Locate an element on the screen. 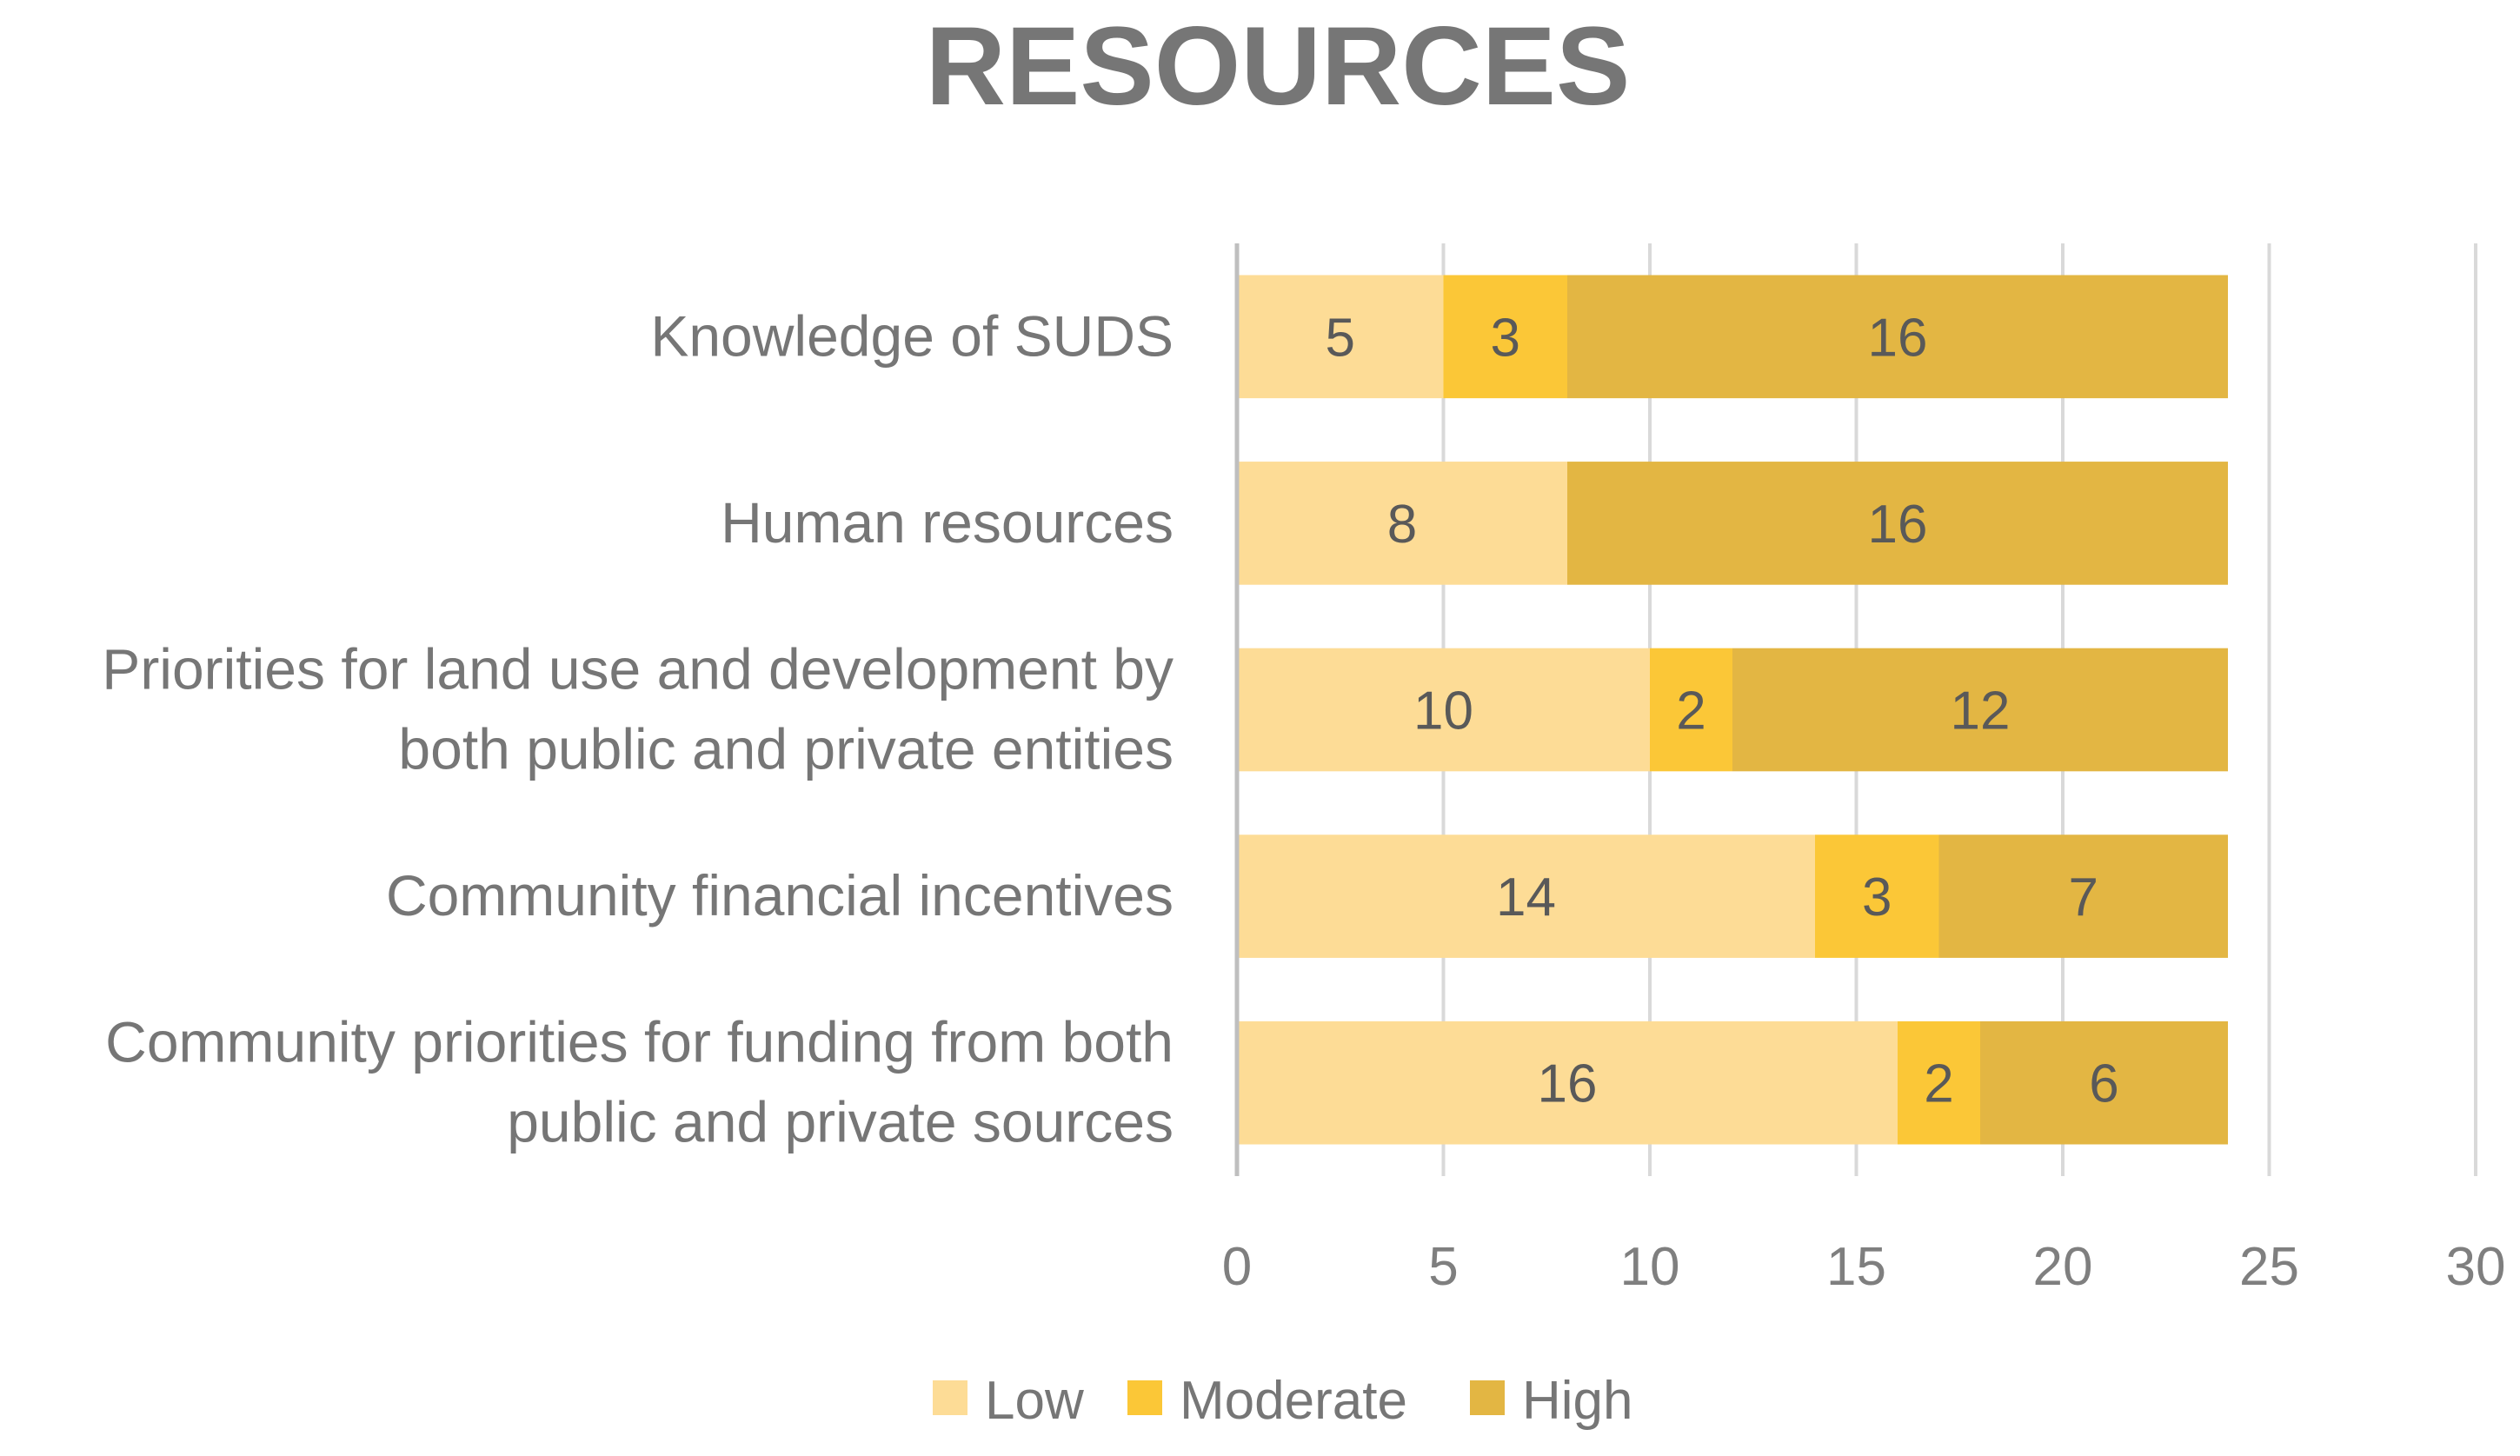 Image resolution: width=2520 pixels, height=1456 pixels. legend: Low Moderate High is located at coordinates (1283, 1401).